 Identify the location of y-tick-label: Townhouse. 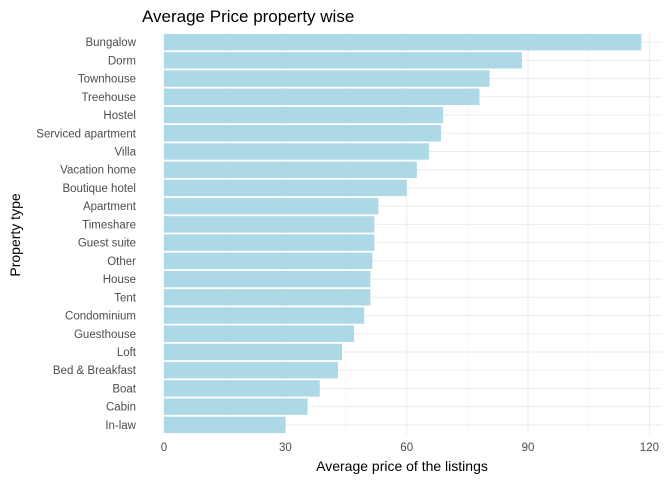
(107, 80).